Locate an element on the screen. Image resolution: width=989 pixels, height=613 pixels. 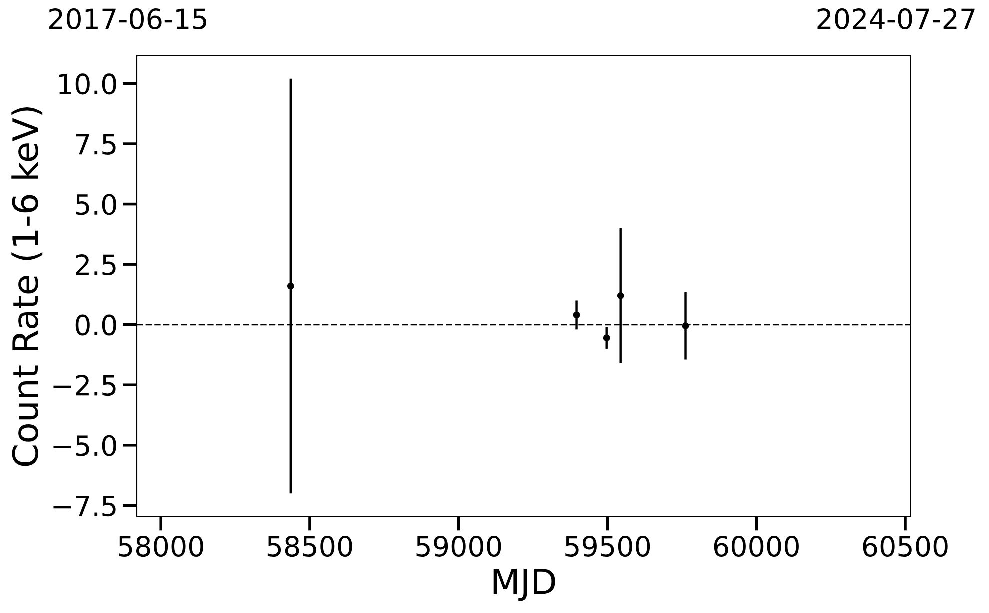
x-tick-label: 60000 is located at coordinates (756, 547).